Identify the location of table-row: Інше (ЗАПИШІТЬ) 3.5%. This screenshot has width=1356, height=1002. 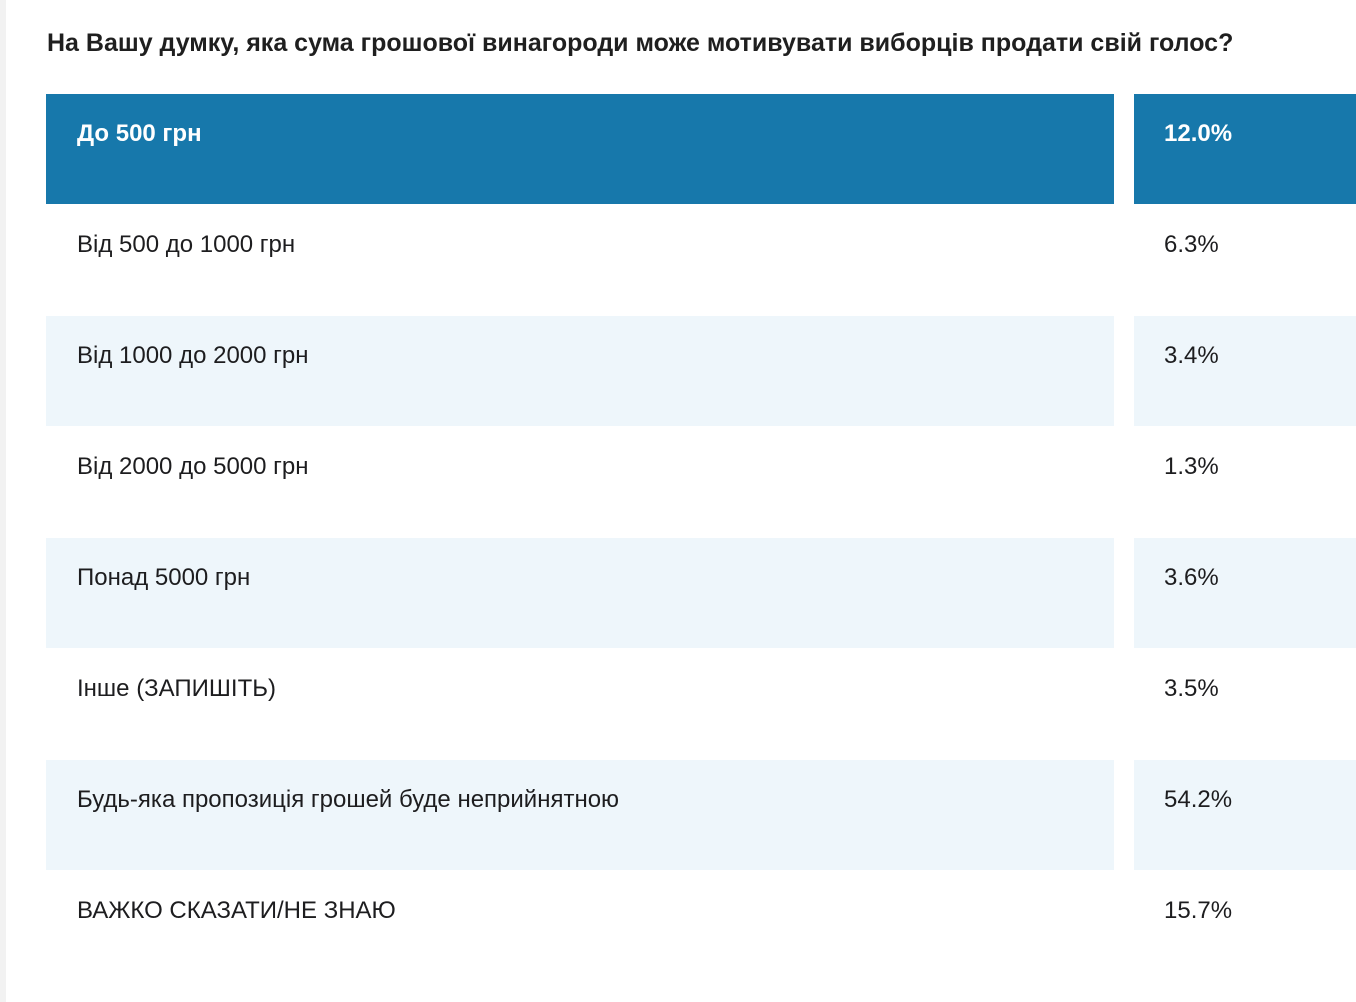
(701, 704).